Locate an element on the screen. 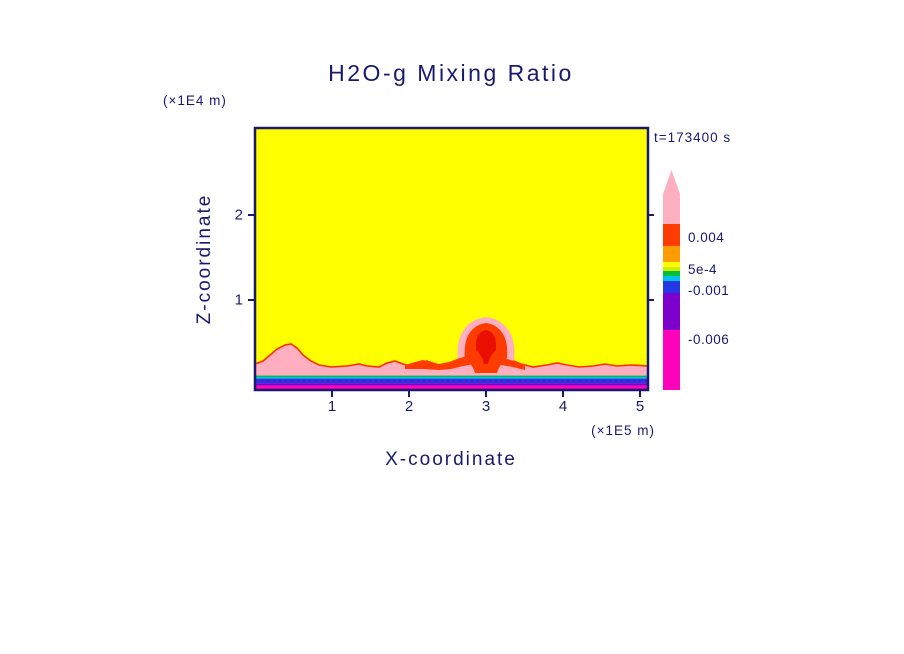  x-axis-units: (×1E5 m) is located at coordinates (623, 430).